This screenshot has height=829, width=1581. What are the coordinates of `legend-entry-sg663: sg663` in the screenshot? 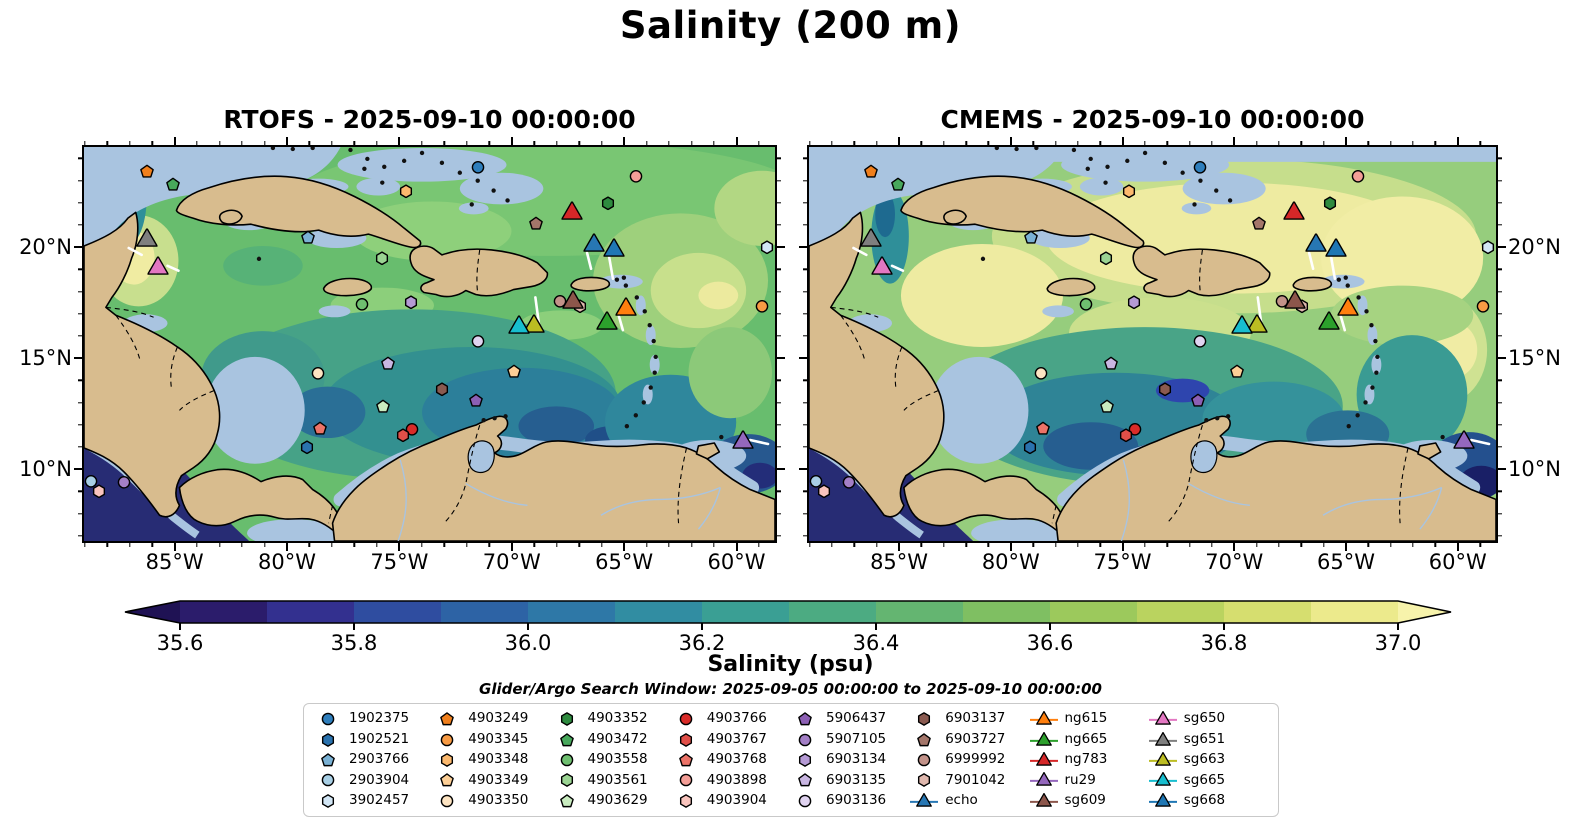 It's located at (1208, 759).